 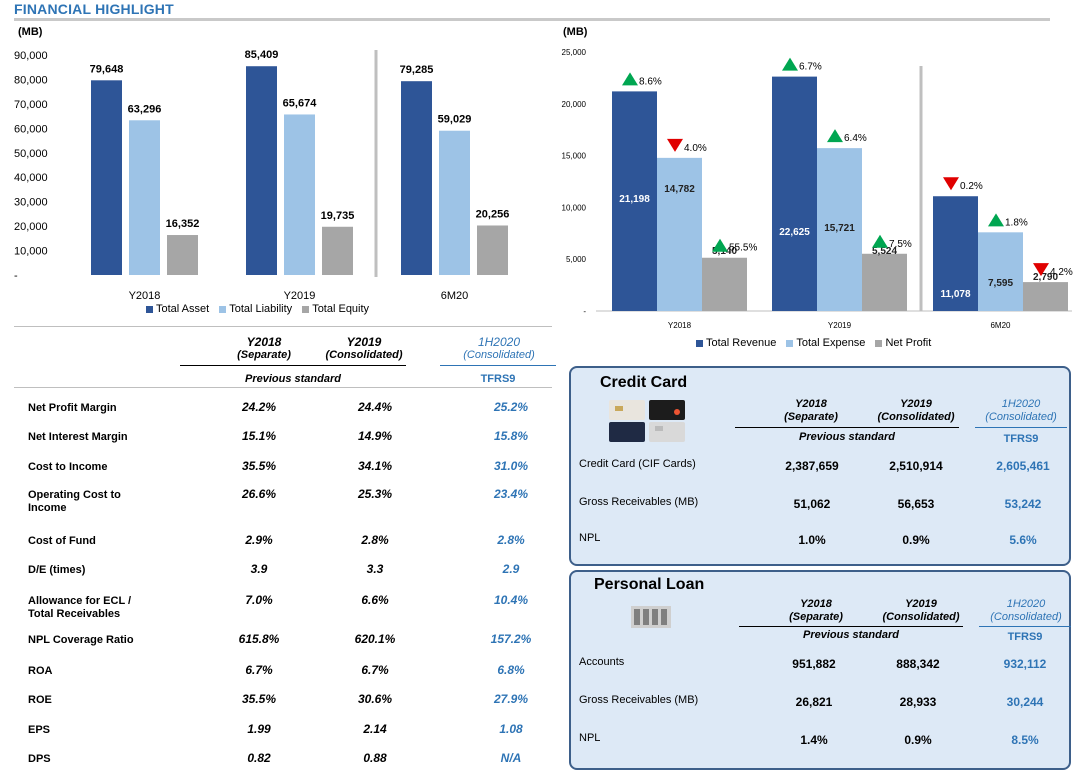 I want to click on ratio-value-y2019: 34.1%, so click(x=375, y=466).